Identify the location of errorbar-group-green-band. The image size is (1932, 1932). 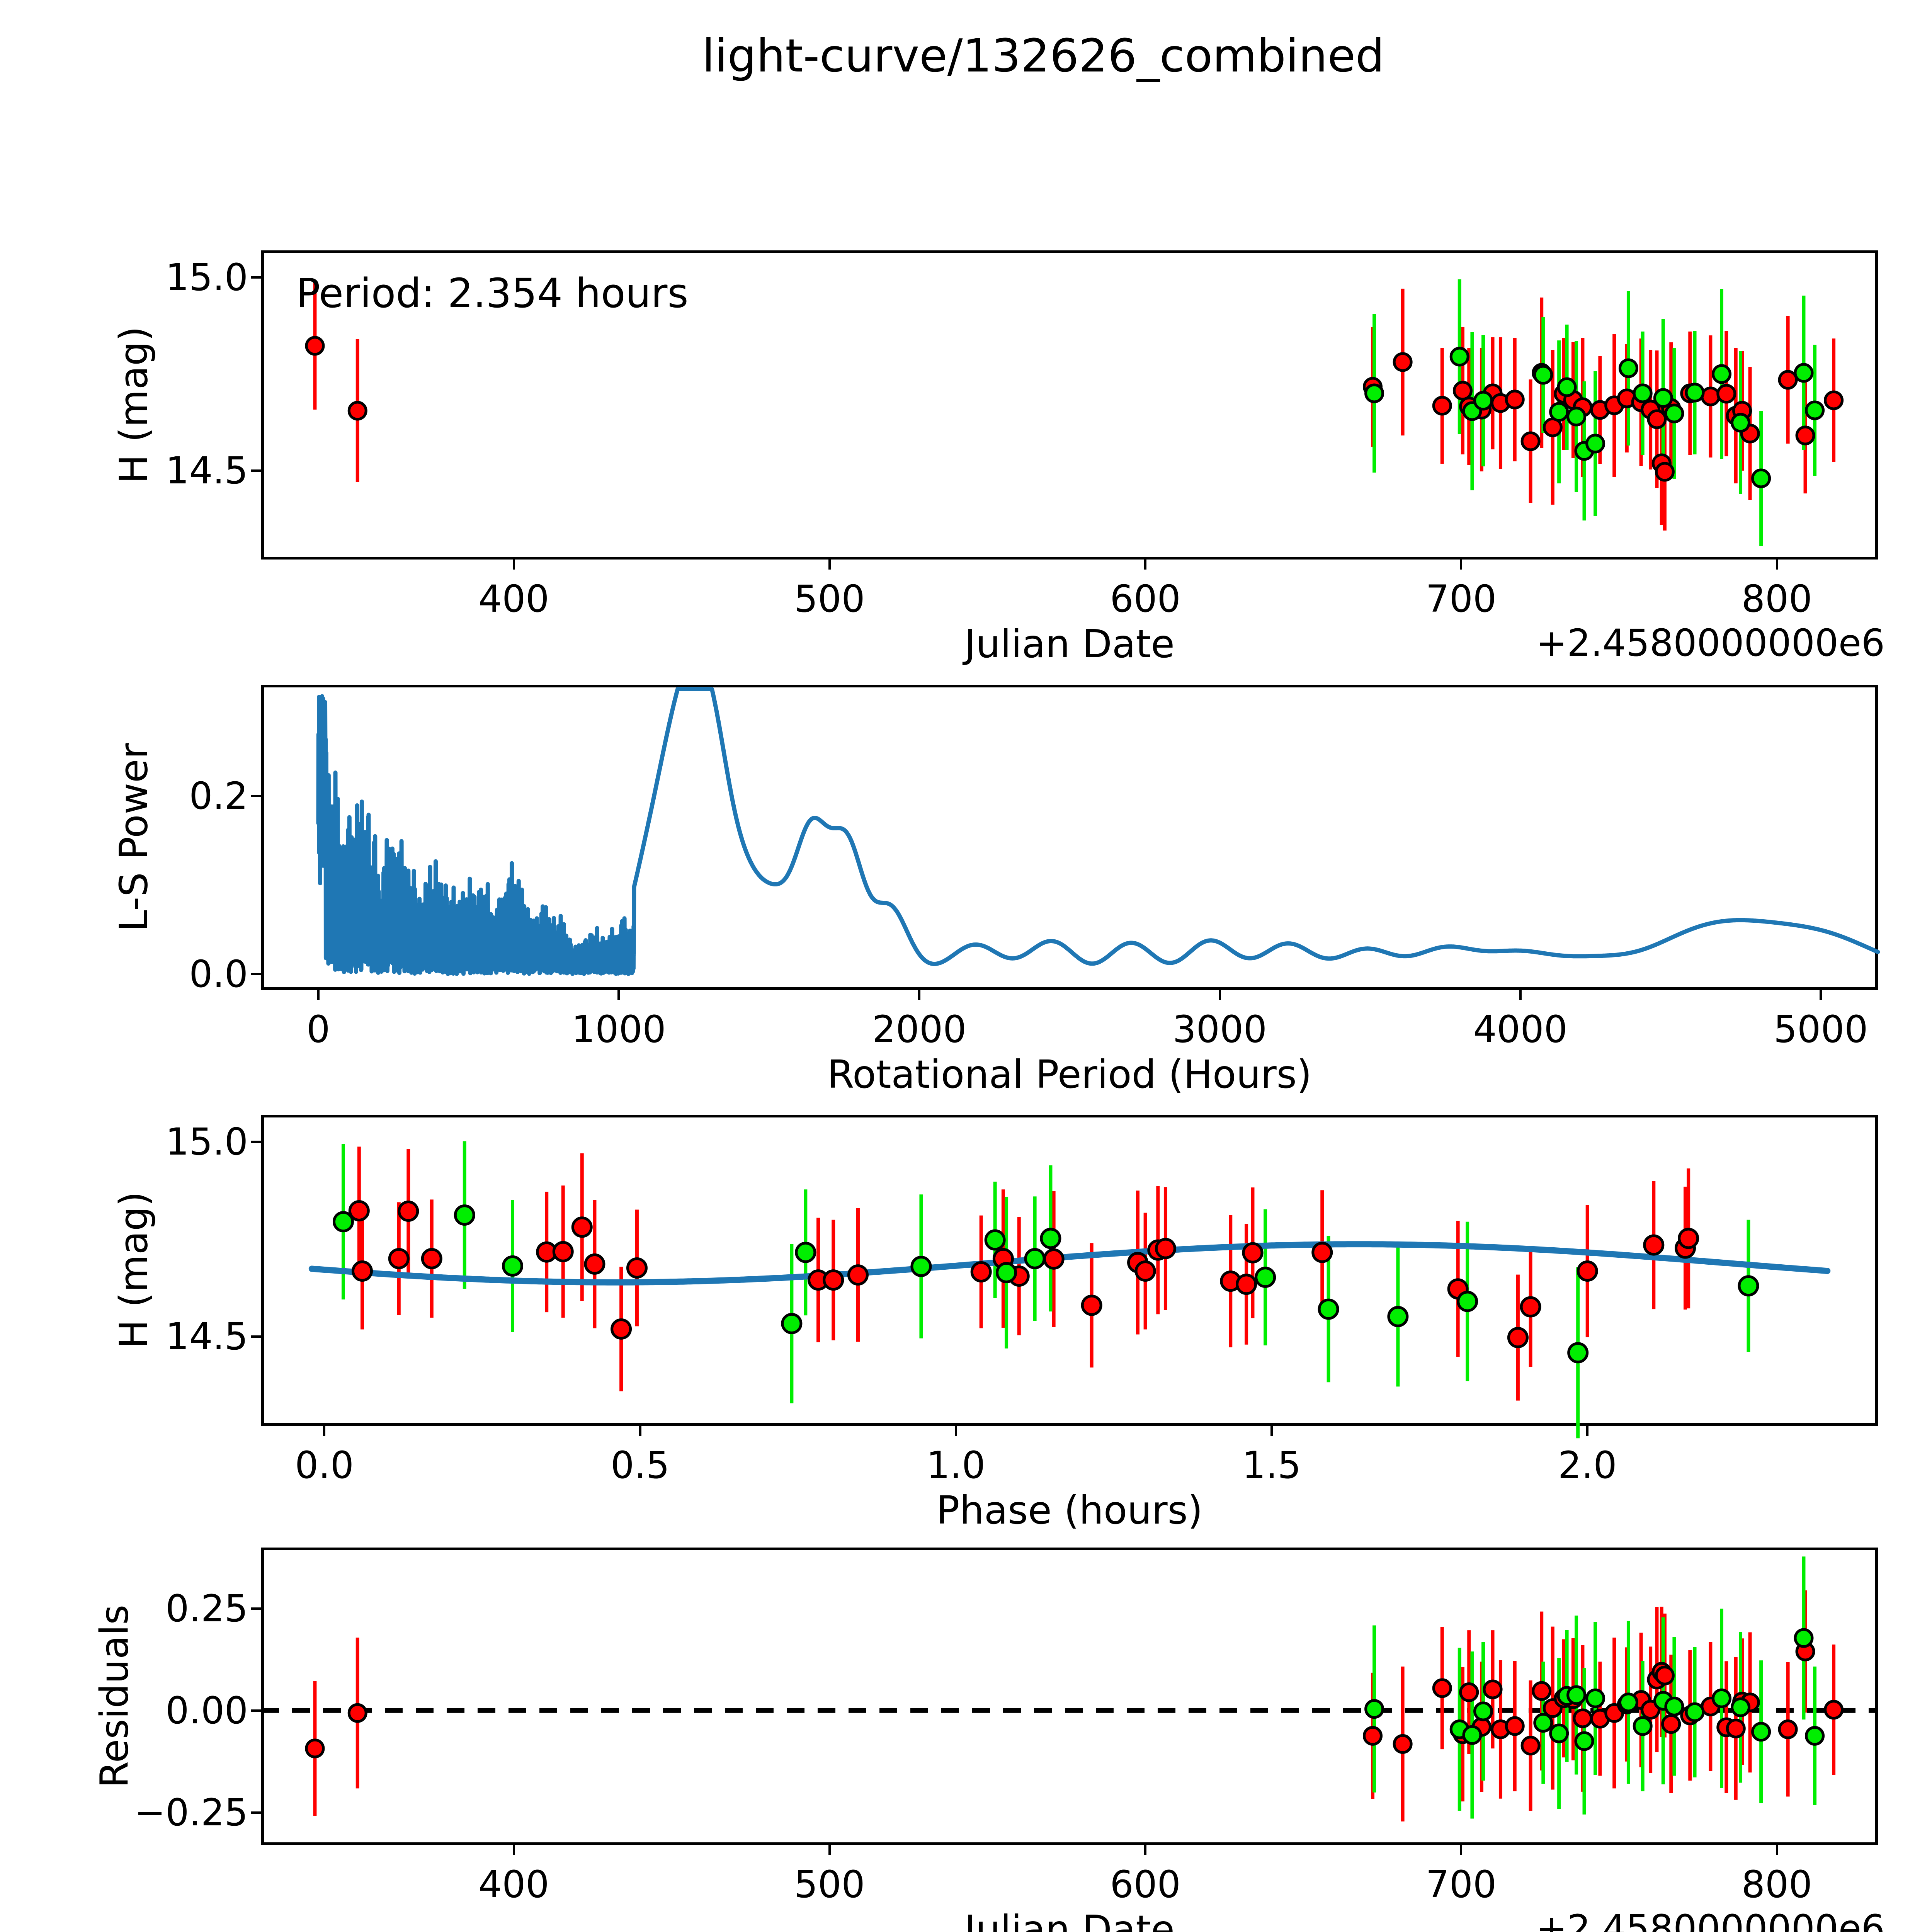
(1045, 1290).